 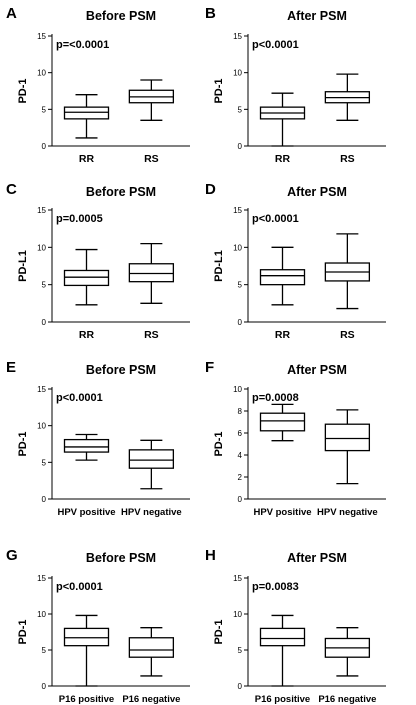 I want to click on panel-c: C Before PSM 0 5 10 15 PD-L1 p=0.0005 RR RS, so click(x=98, y=261).